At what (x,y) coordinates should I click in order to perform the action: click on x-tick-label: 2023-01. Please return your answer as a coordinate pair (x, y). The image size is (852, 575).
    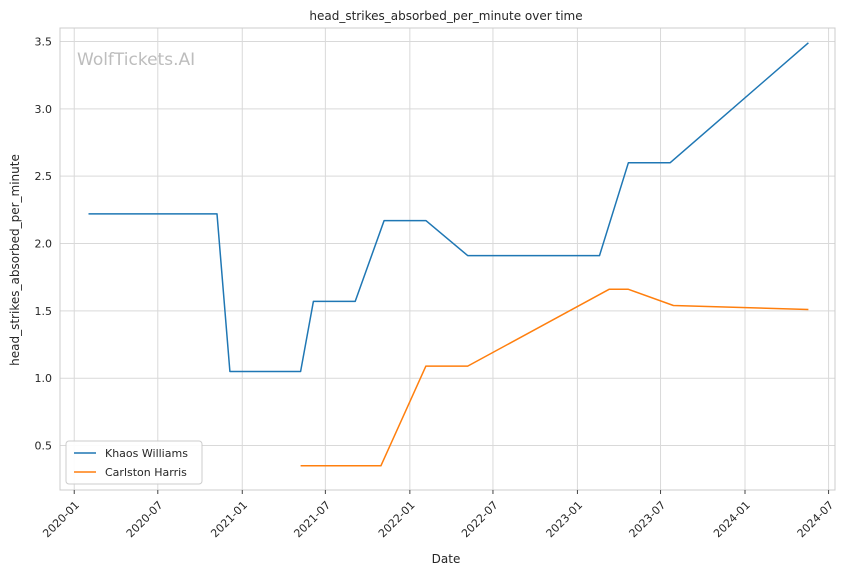
    Looking at the image, I should click on (565, 520).